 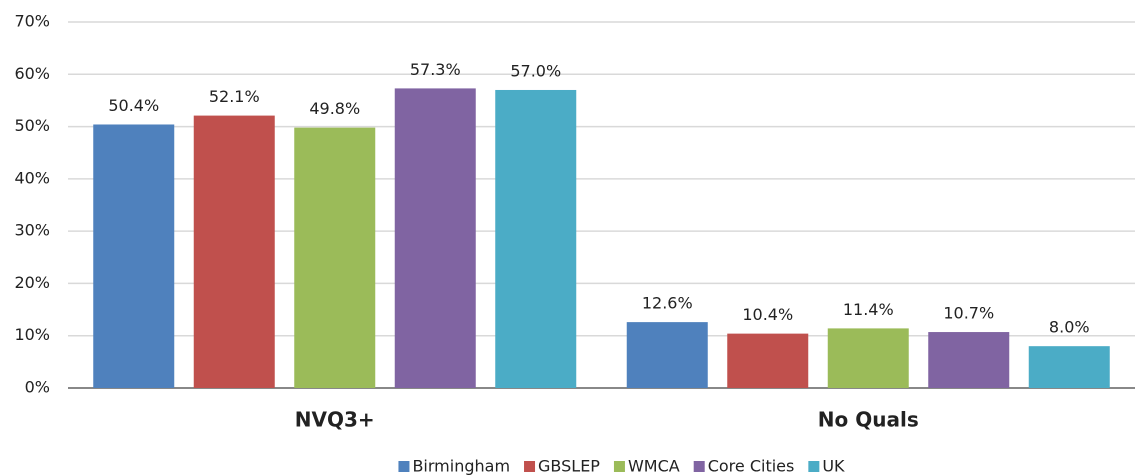 I want to click on y-tick-label: 0%, so click(x=37, y=387).